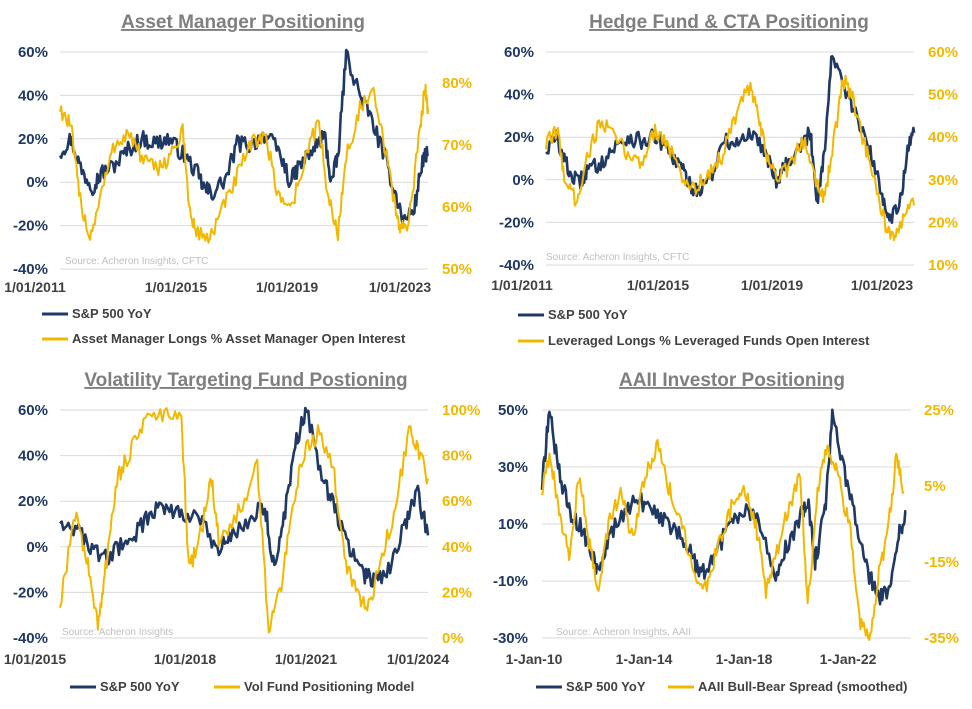 This screenshot has width=972, height=709. Describe the element at coordinates (329, 686) in the screenshot. I see `legend-label: Vol Fund Positioning Model` at that location.